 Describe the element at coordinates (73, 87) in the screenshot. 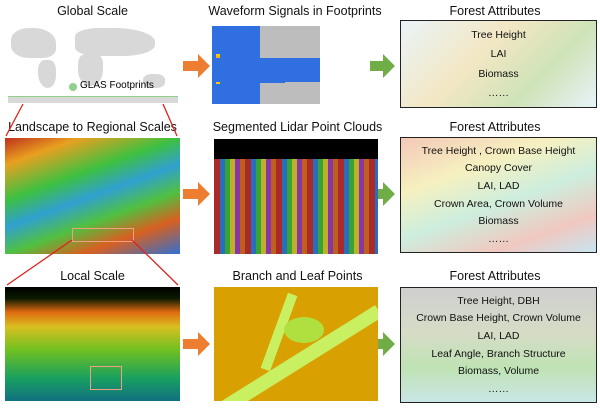

I see `footprint-legend-dot` at that location.